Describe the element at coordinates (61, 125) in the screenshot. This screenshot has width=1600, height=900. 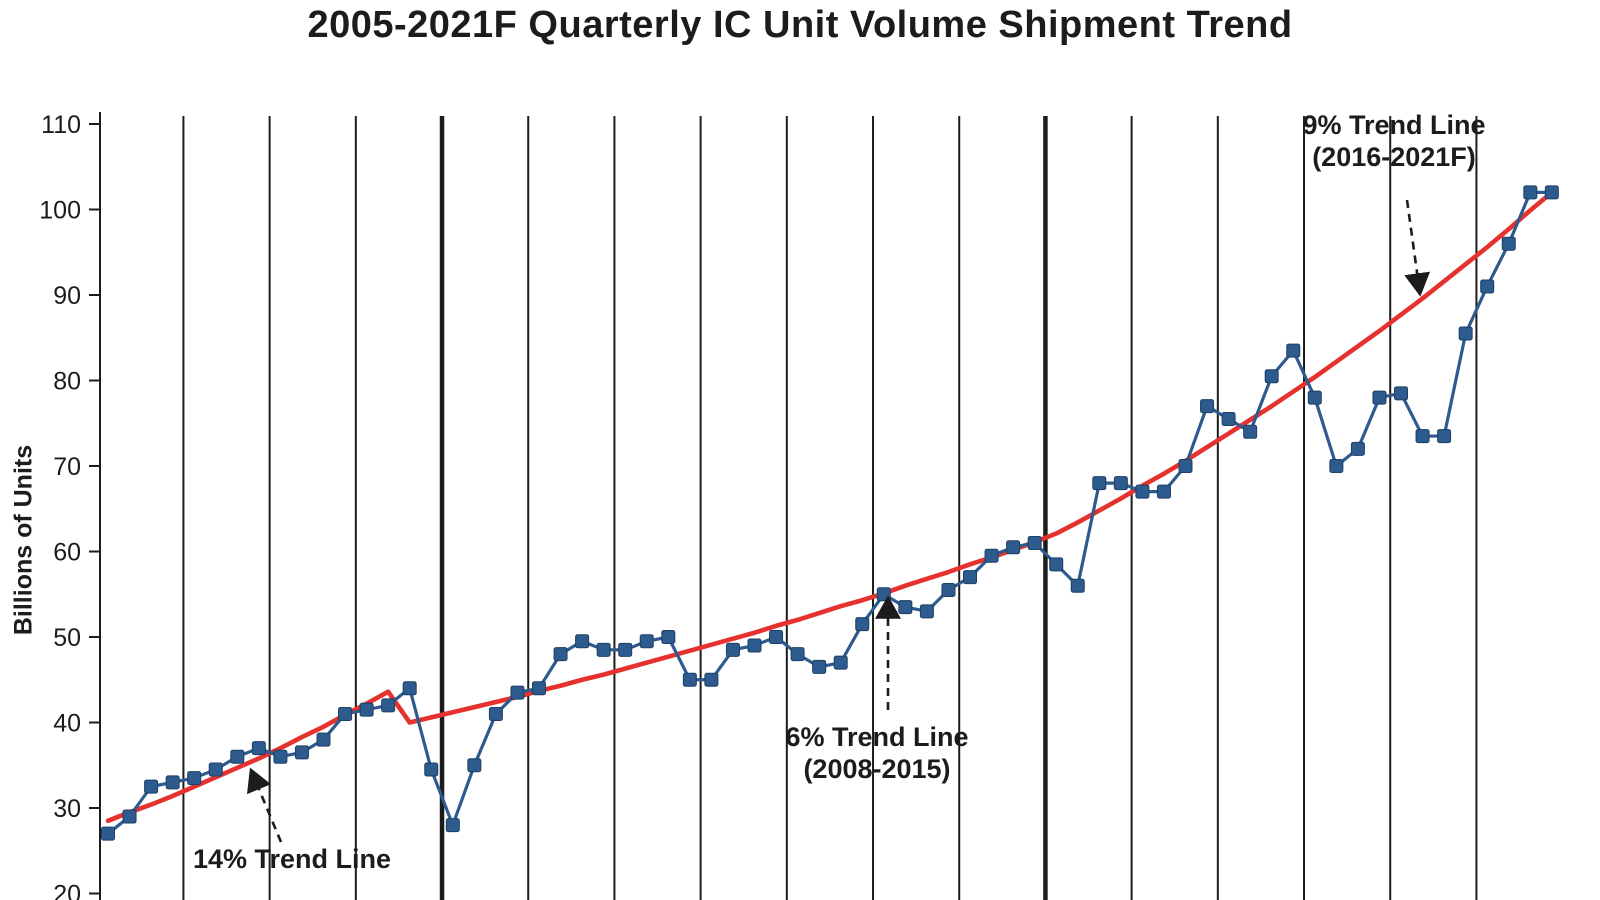
I see `y-tick-label: 110` at that location.